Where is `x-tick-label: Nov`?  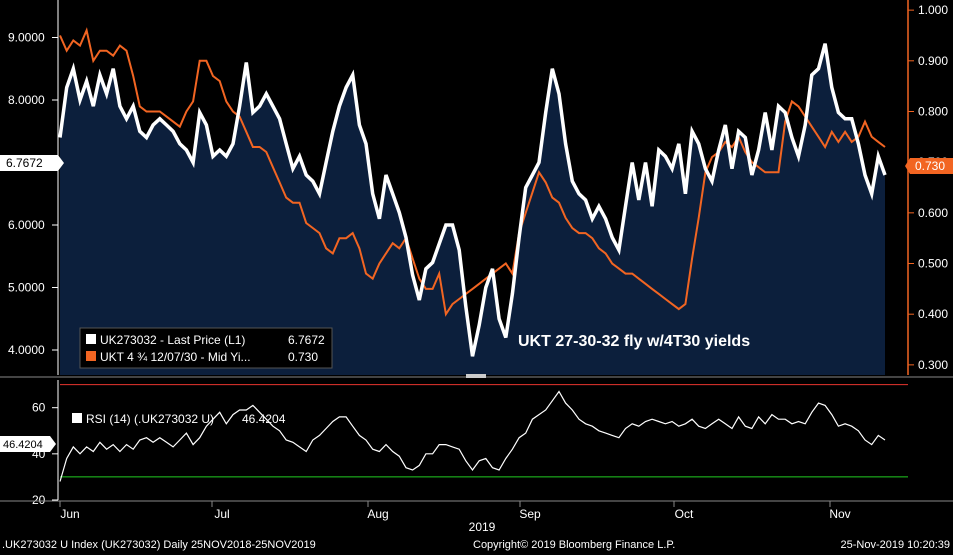
x-tick-label: Nov is located at coordinates (839, 514).